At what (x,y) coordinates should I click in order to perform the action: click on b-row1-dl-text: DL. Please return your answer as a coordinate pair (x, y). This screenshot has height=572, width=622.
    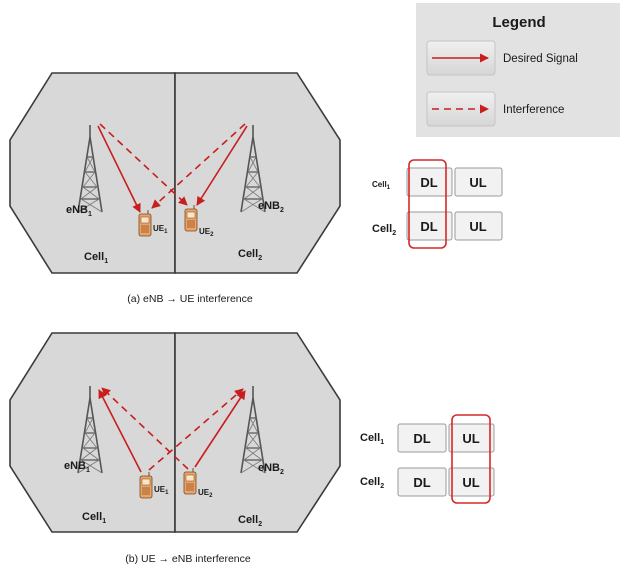
    Looking at the image, I should click on (421, 438).